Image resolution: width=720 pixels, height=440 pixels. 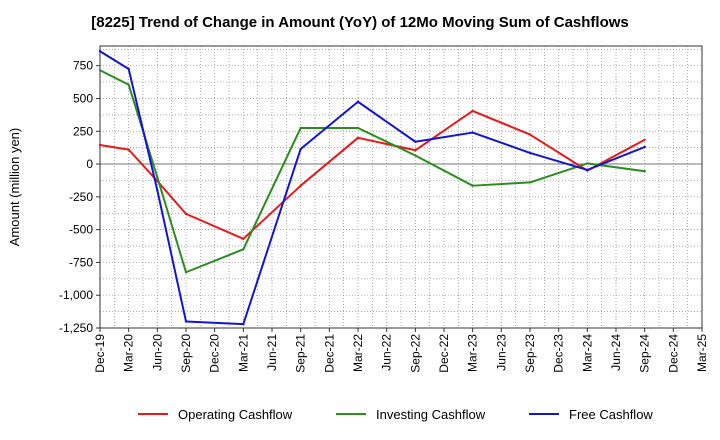 What do you see at coordinates (387, 352) in the screenshot?
I see `x-tick-label: Jun-22` at bounding box center [387, 352].